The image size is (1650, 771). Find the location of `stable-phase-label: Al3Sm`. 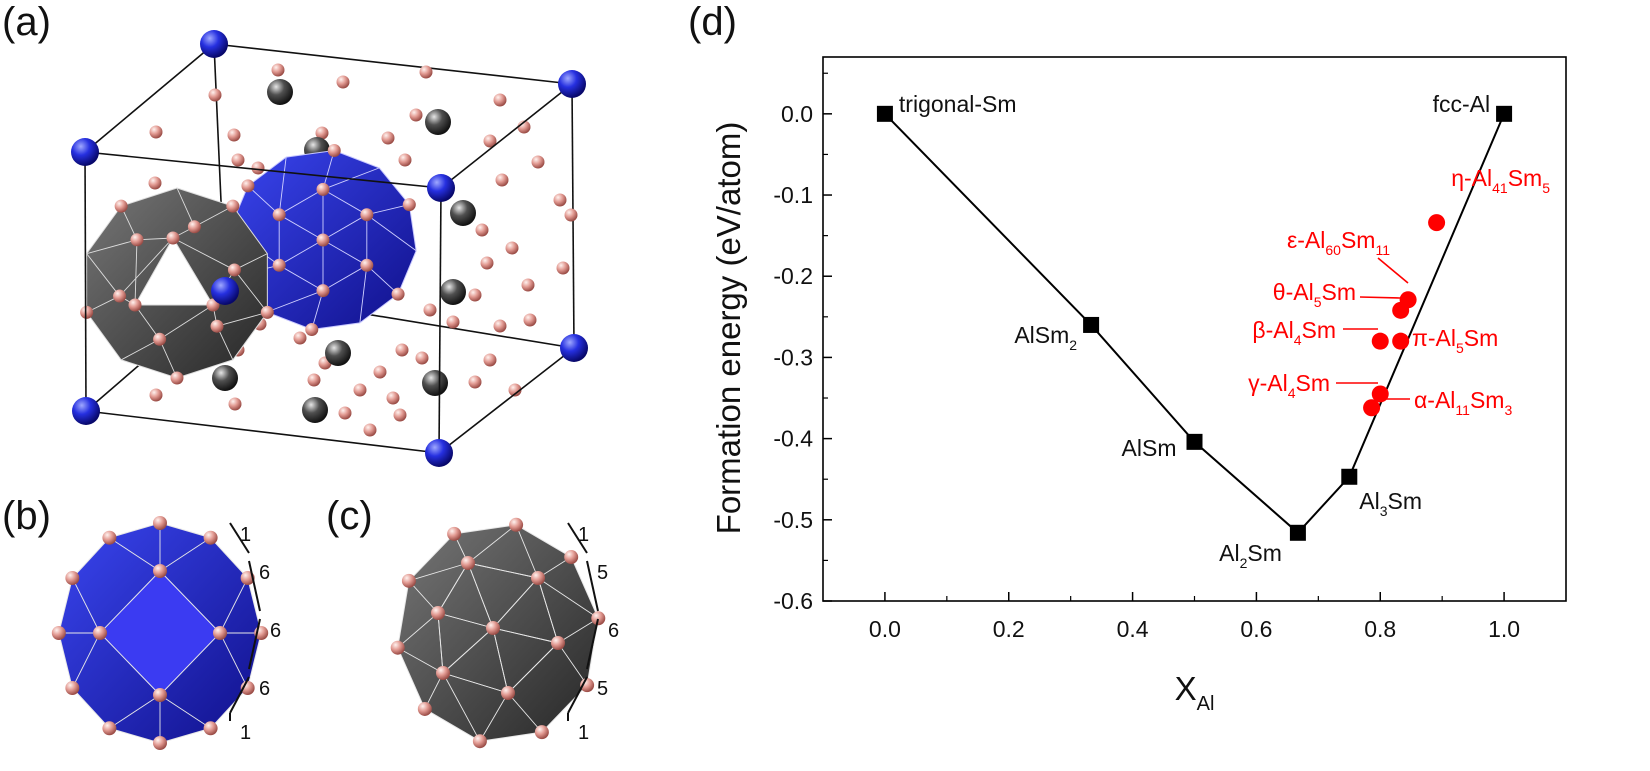

stable-phase-label: Al3Sm is located at coordinates (1390, 503).